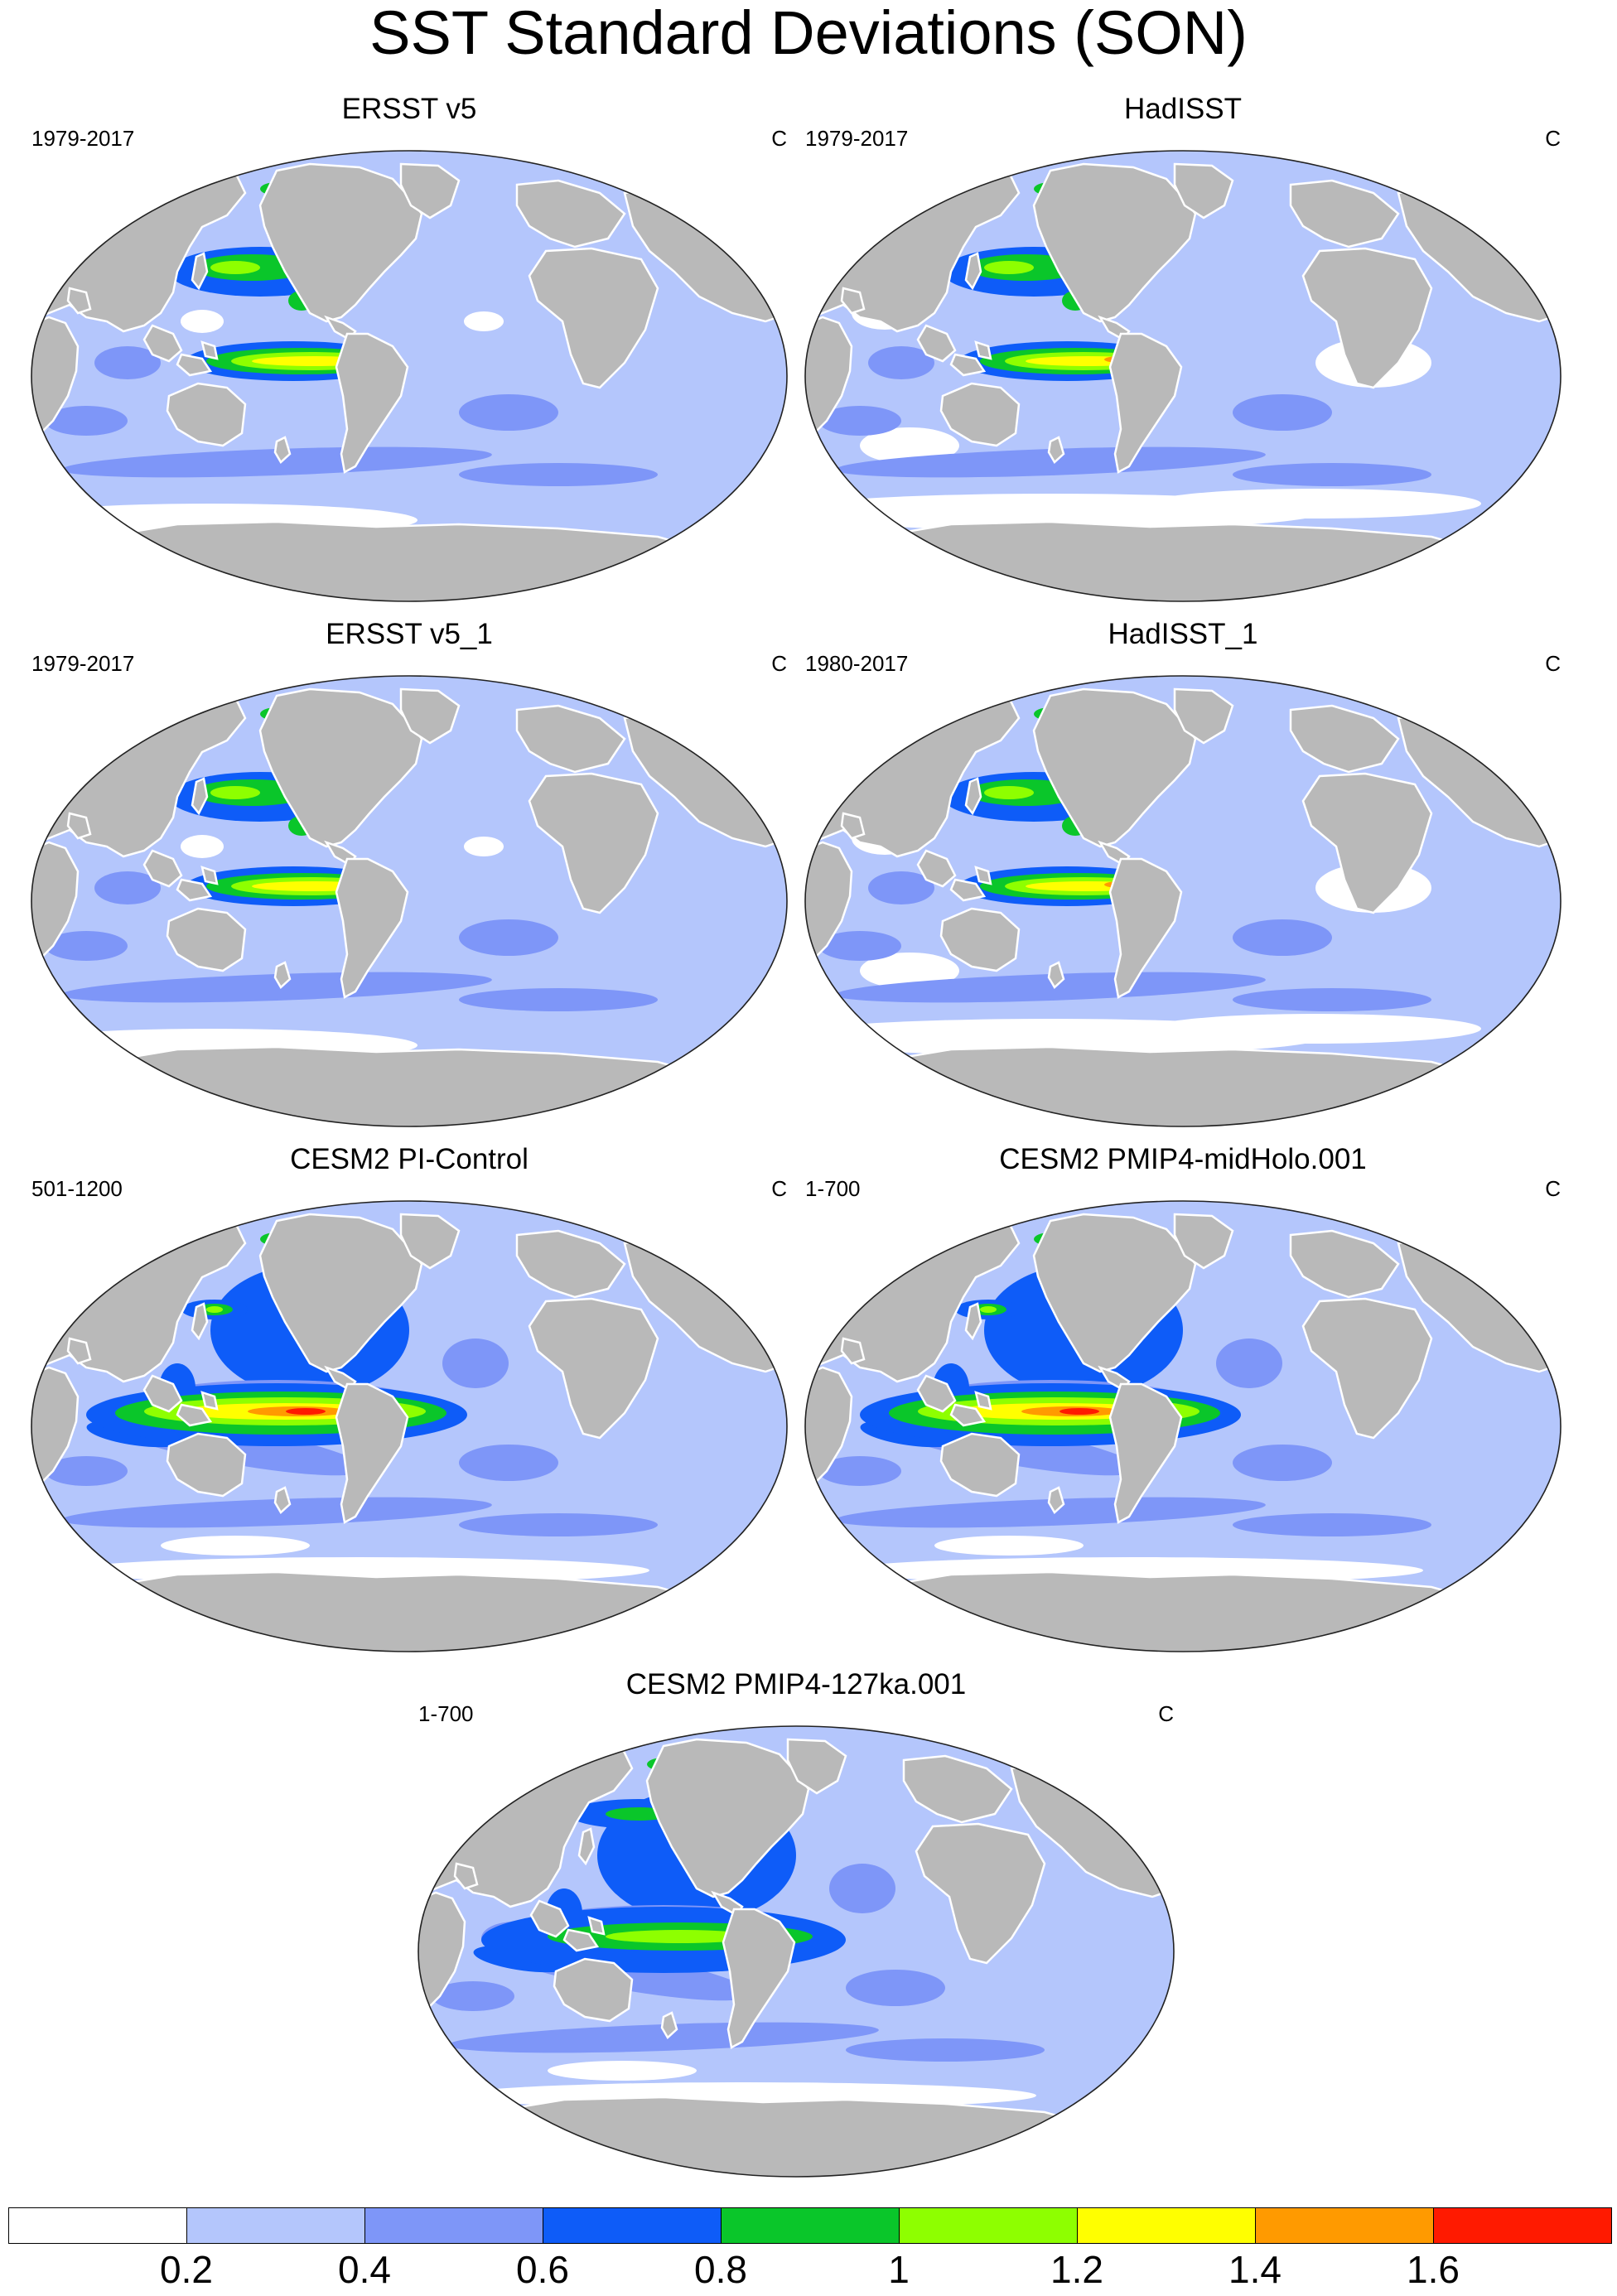 This screenshot has height=2296, width=1617. What do you see at coordinates (720, 2269) in the screenshot?
I see `colorbar-label: 0.8` at bounding box center [720, 2269].